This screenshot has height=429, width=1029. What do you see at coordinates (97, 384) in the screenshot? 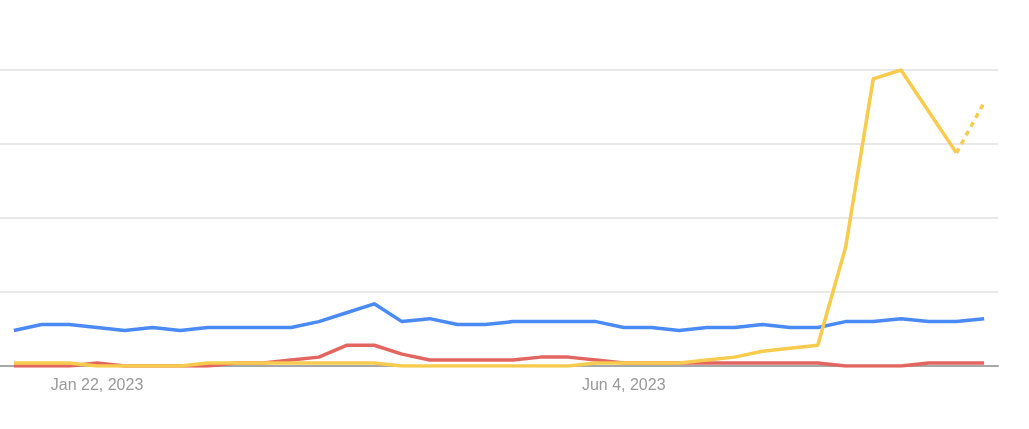
I see `x-tick-label: Jan 22, 2023` at bounding box center [97, 384].